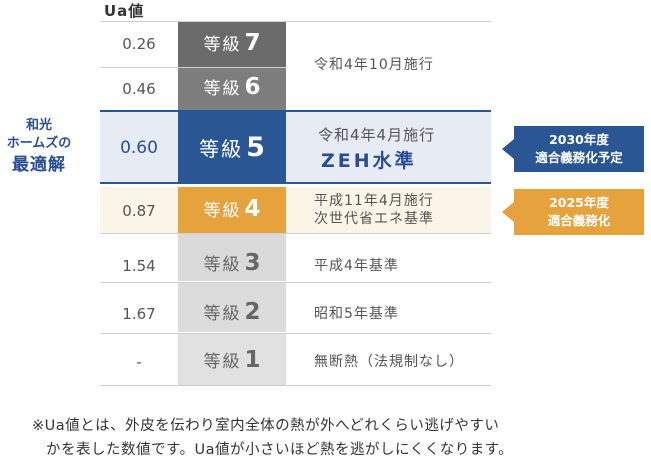 Image resolution: width=651 pixels, height=464 pixels. Describe the element at coordinates (356, 266) in the screenshot. I see `desc-grade-3: 平成4年基準` at that location.